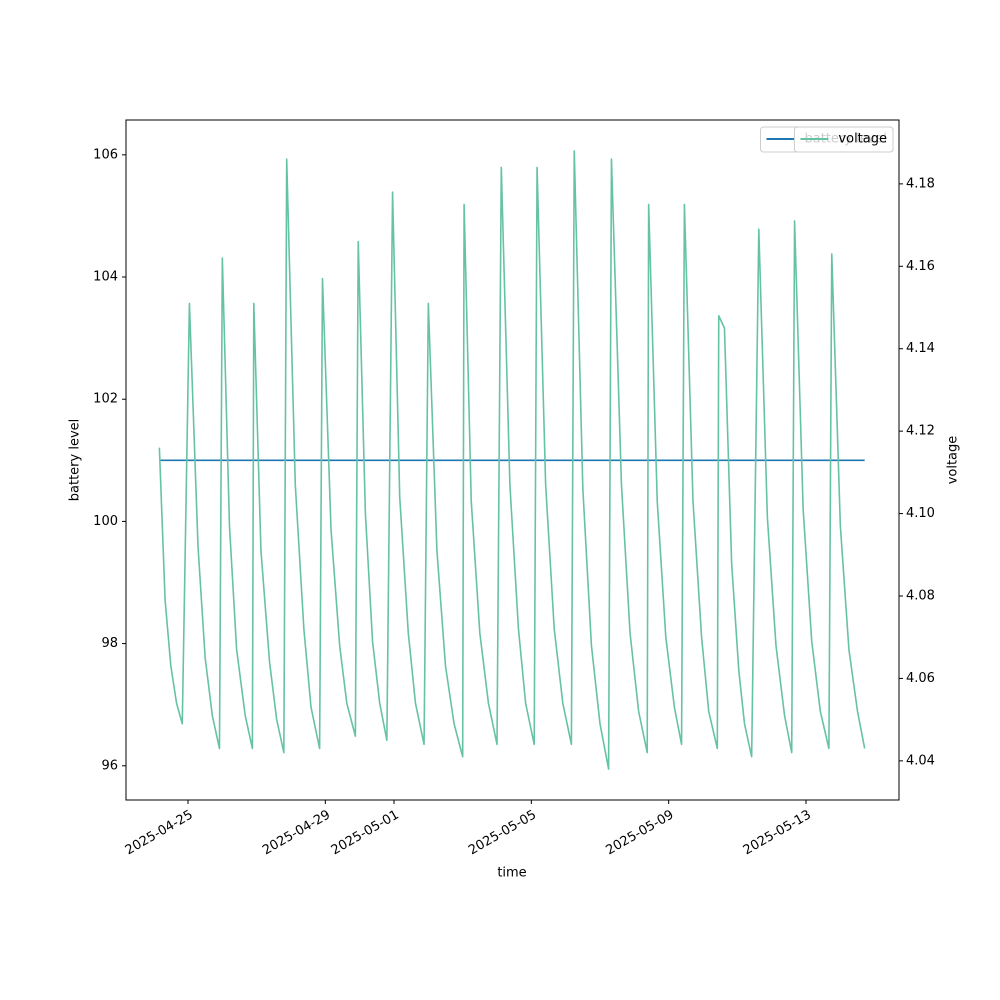 This screenshot has height=1000, width=1000. What do you see at coordinates (105, 277) in the screenshot?
I see `y-tick-label: 104` at bounding box center [105, 277].